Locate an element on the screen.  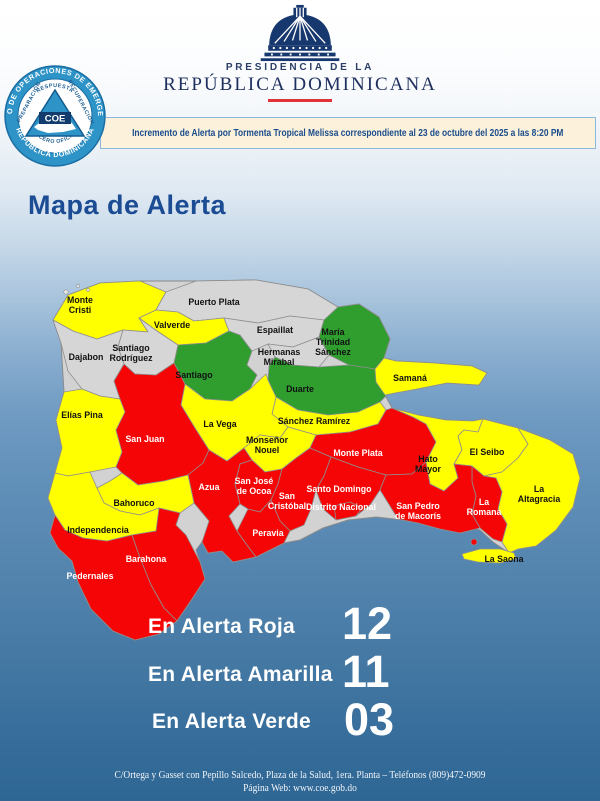
province-pedernales is located at coordinates (113, 577).